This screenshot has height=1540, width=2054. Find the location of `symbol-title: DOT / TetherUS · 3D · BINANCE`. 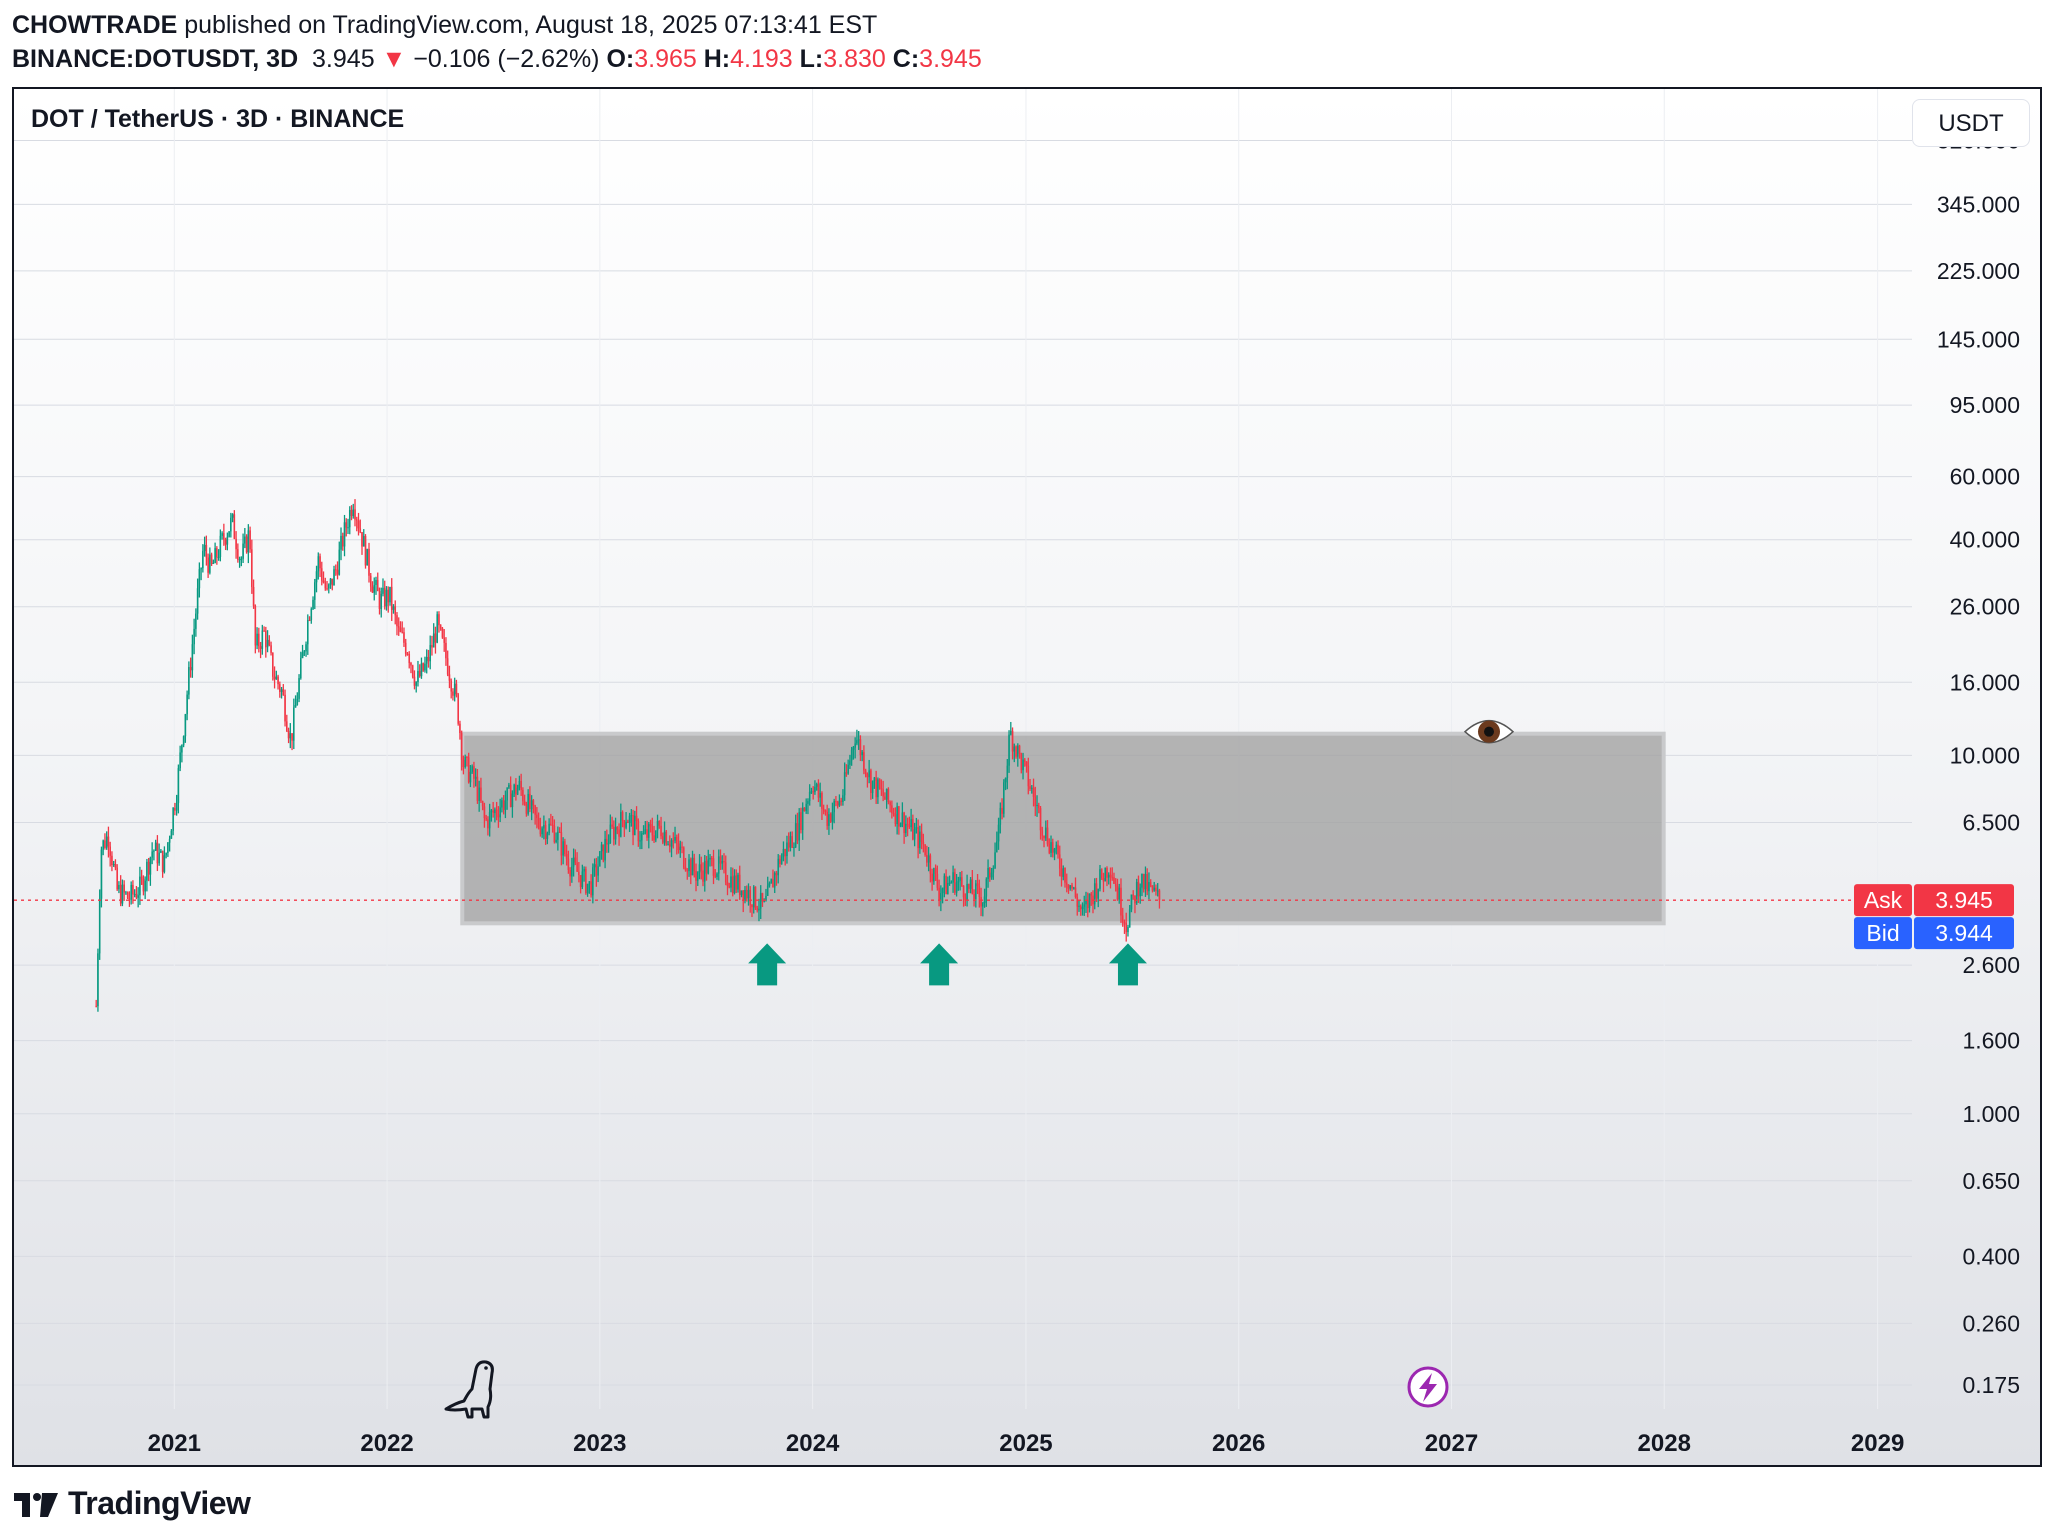

symbol-title: DOT / TetherUS · 3D · BINANCE is located at coordinates (218, 119).